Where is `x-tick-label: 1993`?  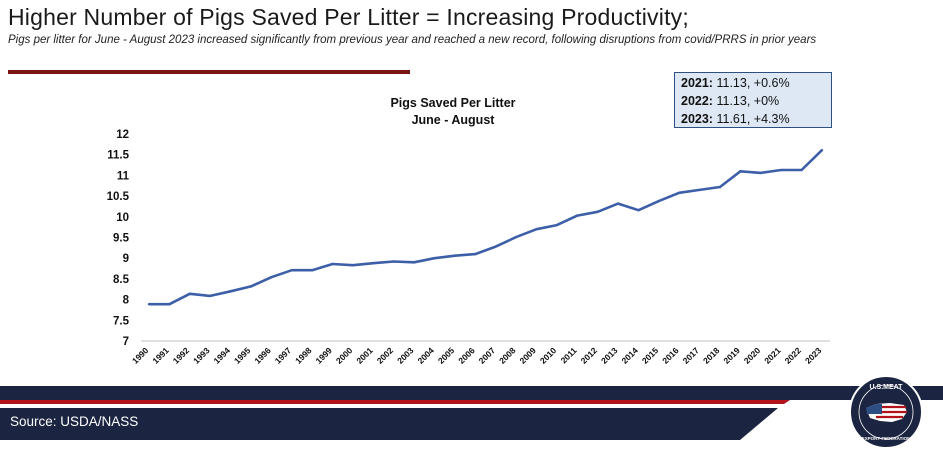 x-tick-label: 1993 is located at coordinates (201, 355).